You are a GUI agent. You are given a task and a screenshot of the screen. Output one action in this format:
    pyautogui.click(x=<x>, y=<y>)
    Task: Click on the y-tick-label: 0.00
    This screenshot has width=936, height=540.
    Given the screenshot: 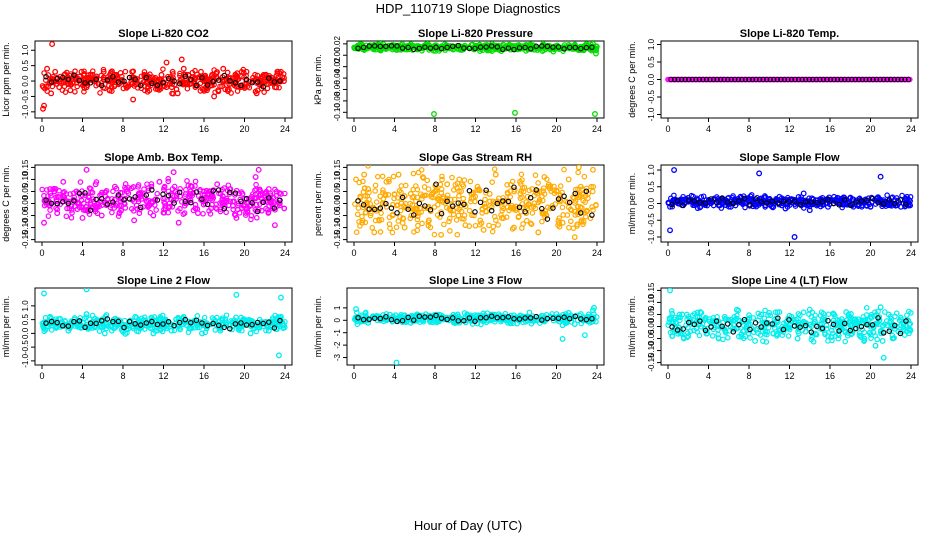 What is the action you would take?
    pyautogui.click(x=25, y=203)
    